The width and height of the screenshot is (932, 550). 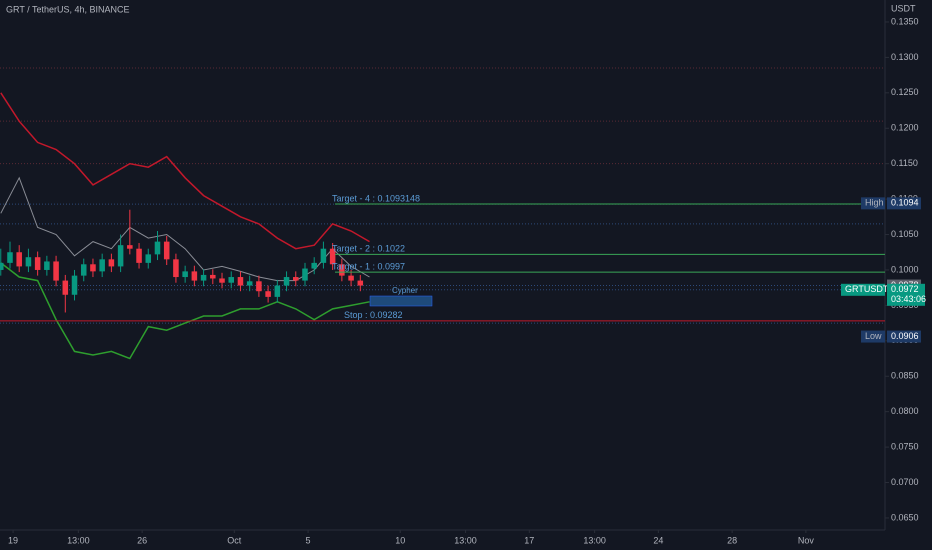 I want to click on symbol-price: 0.0972, so click(x=905, y=289).